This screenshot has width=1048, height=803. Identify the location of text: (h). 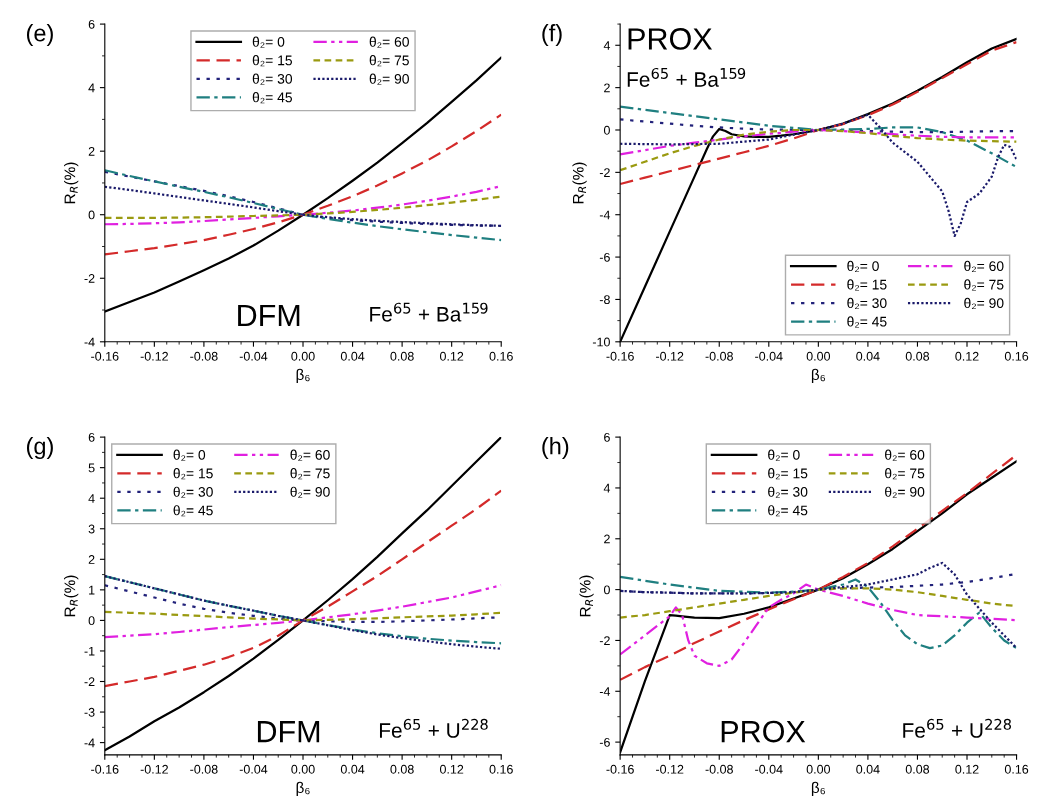
(555, 448).